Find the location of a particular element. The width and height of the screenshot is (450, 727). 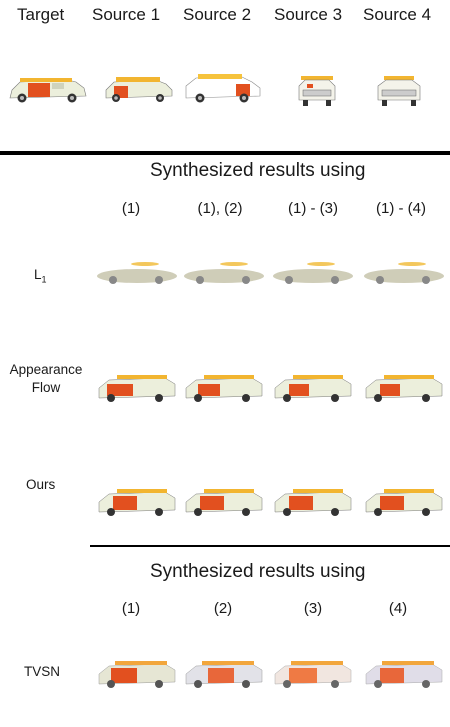

section1-col-label-1: (1) is located at coordinates (131, 208).